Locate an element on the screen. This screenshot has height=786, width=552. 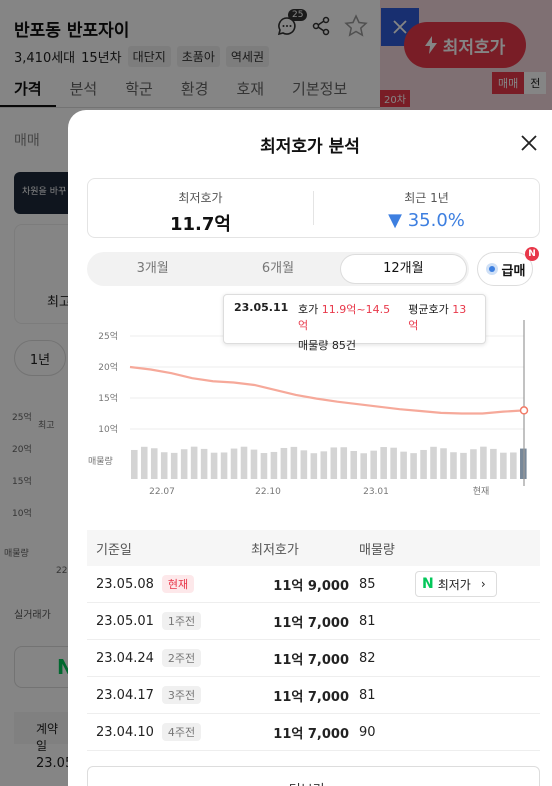
tab-basic-info: 기본정보 is located at coordinates (320, 89).